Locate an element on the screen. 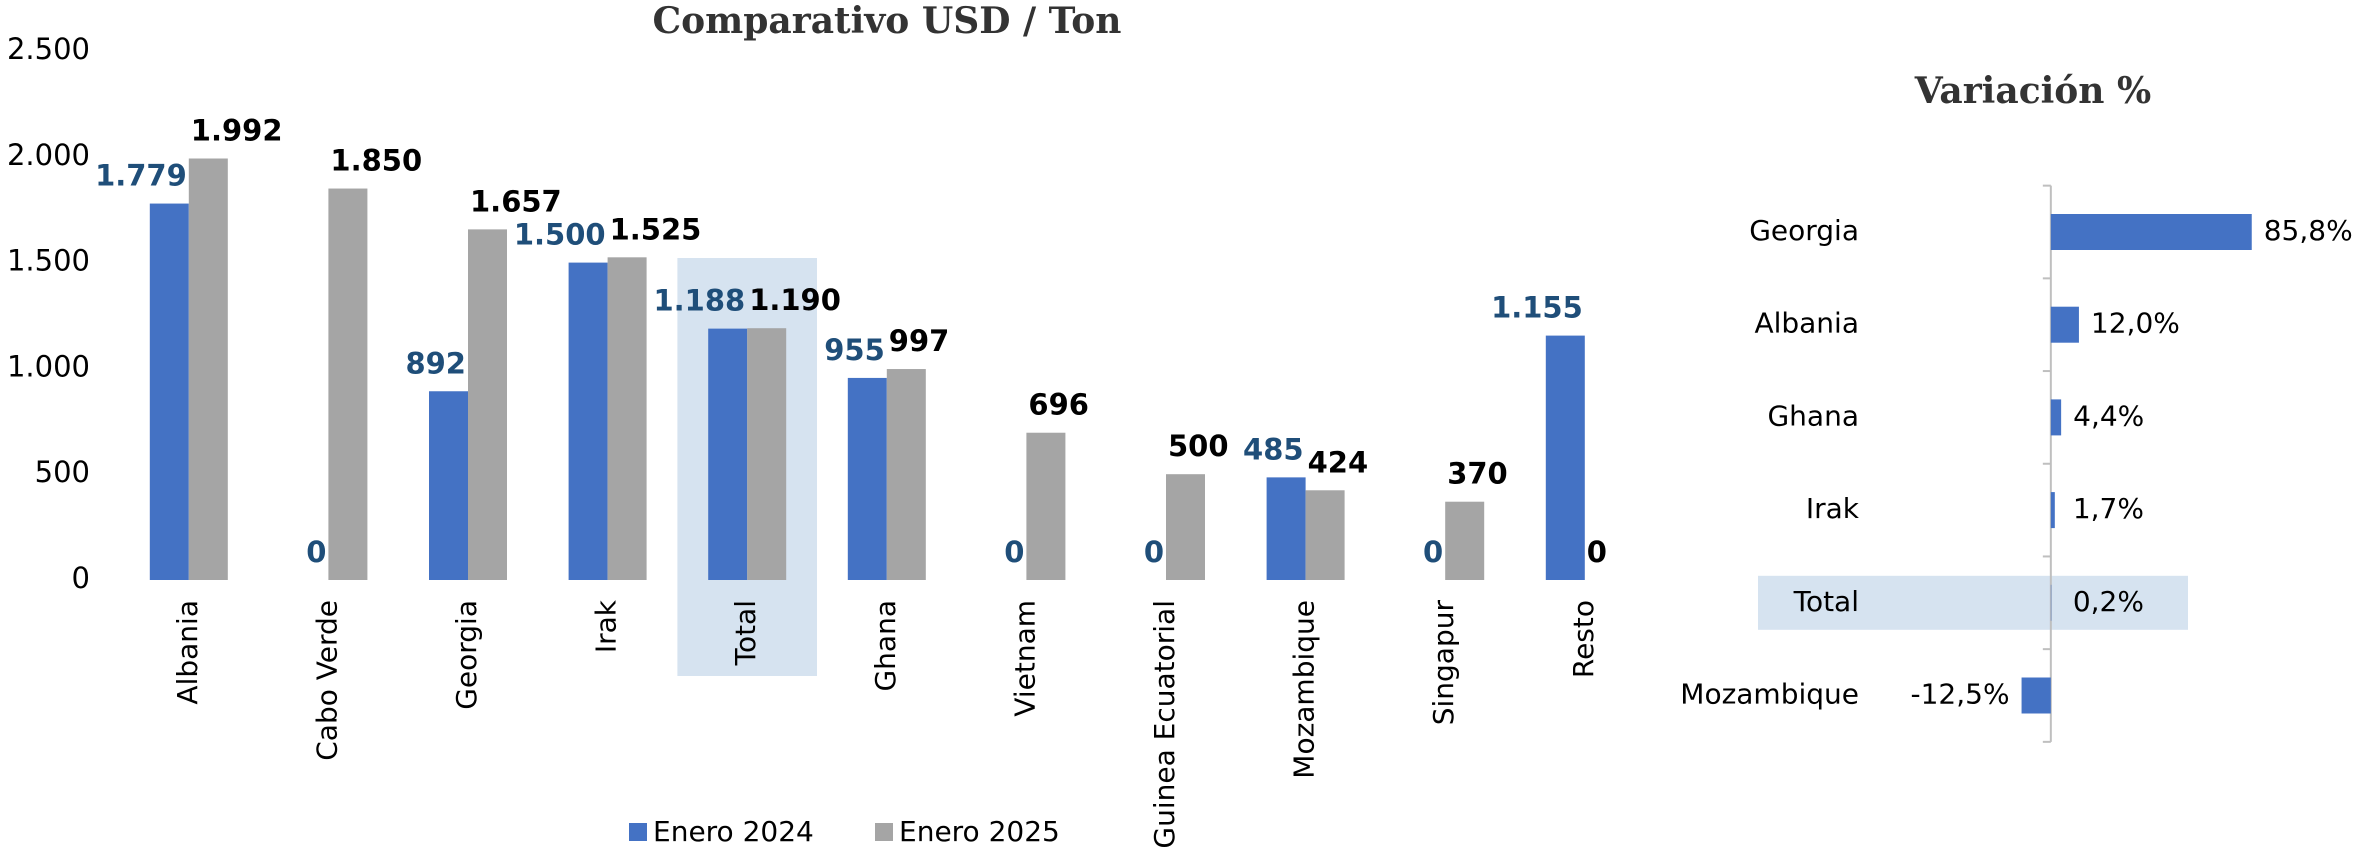  x-tick-label: Total is located at coordinates (745, 633).